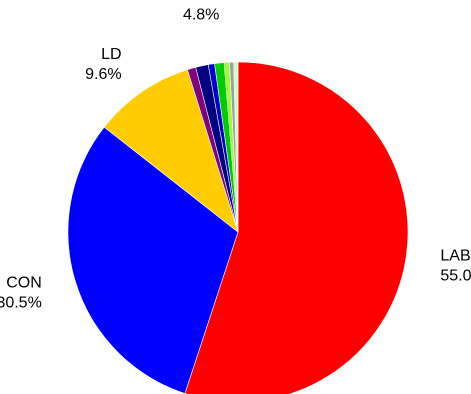 This screenshot has height=394, width=471. Describe the element at coordinates (171, 151) in the screenshot. I see `pie-slice-ld` at that location.